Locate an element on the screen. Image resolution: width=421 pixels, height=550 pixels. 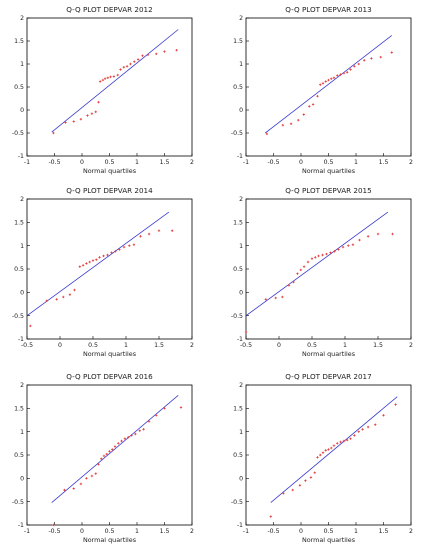
chart-title: Q-Q PLOT DEPVAR 2014 is located at coordinates (109, 190).